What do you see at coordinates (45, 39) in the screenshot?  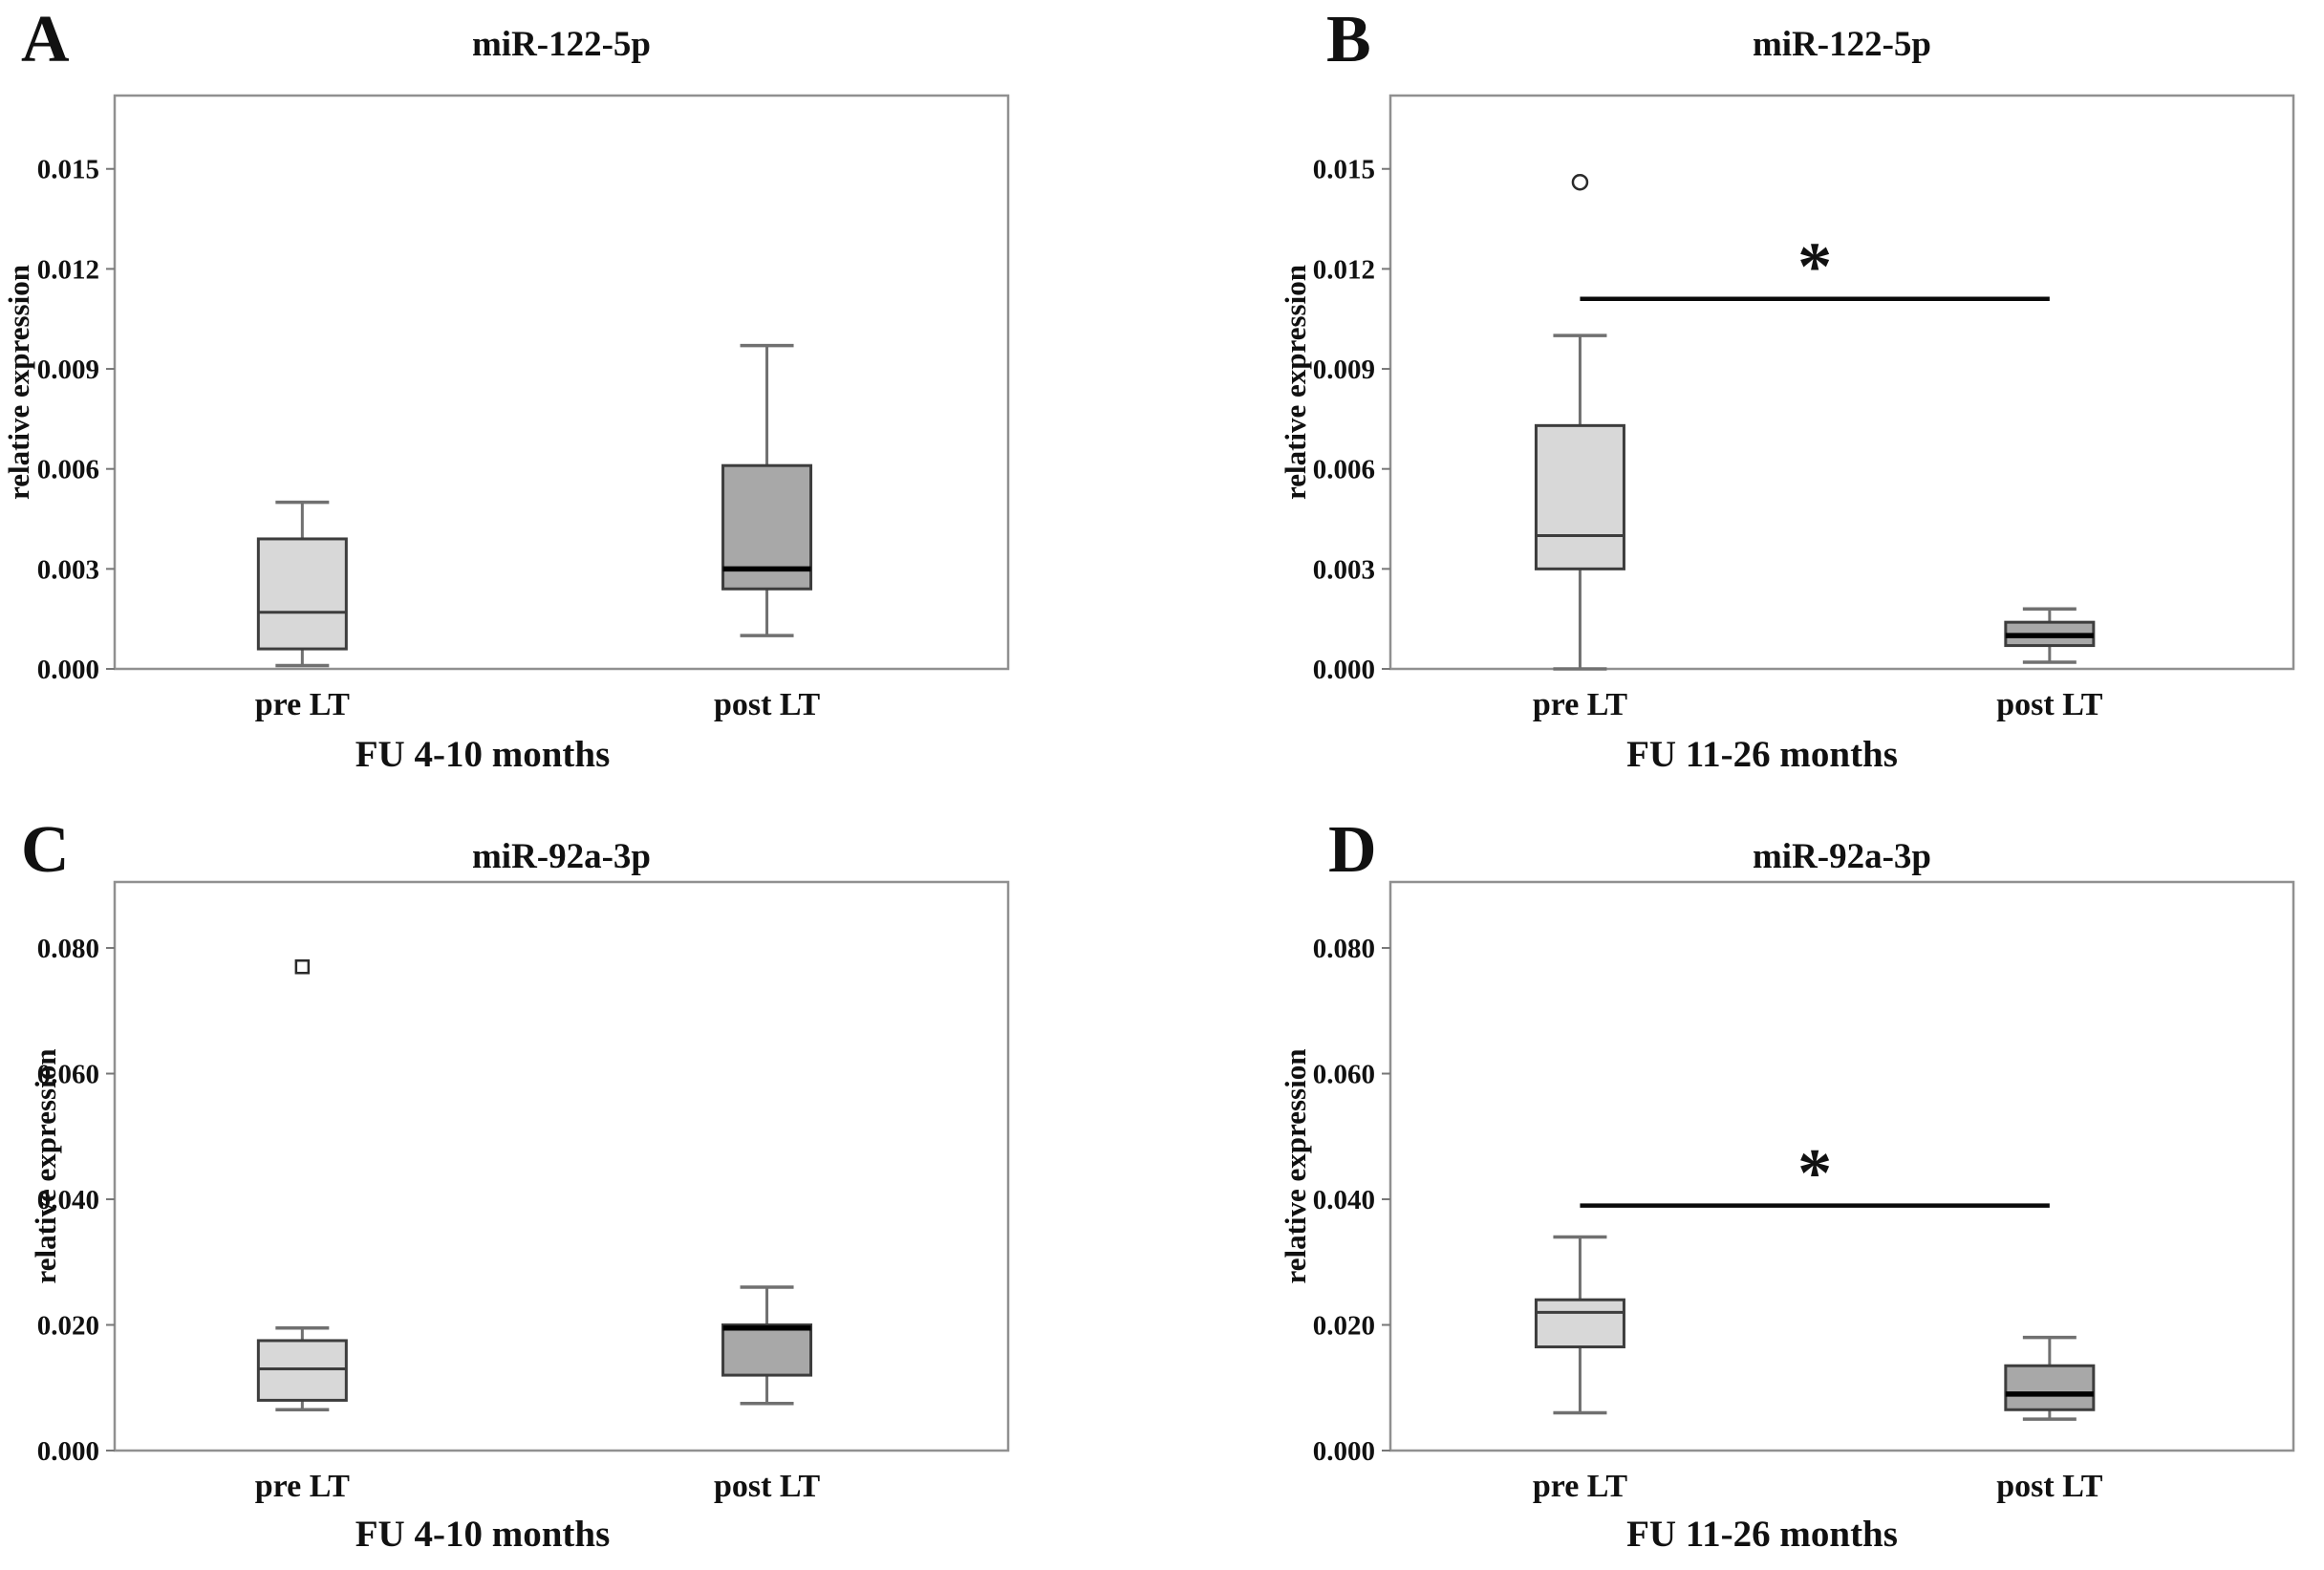 I see `panel-letter: A` at bounding box center [45, 39].